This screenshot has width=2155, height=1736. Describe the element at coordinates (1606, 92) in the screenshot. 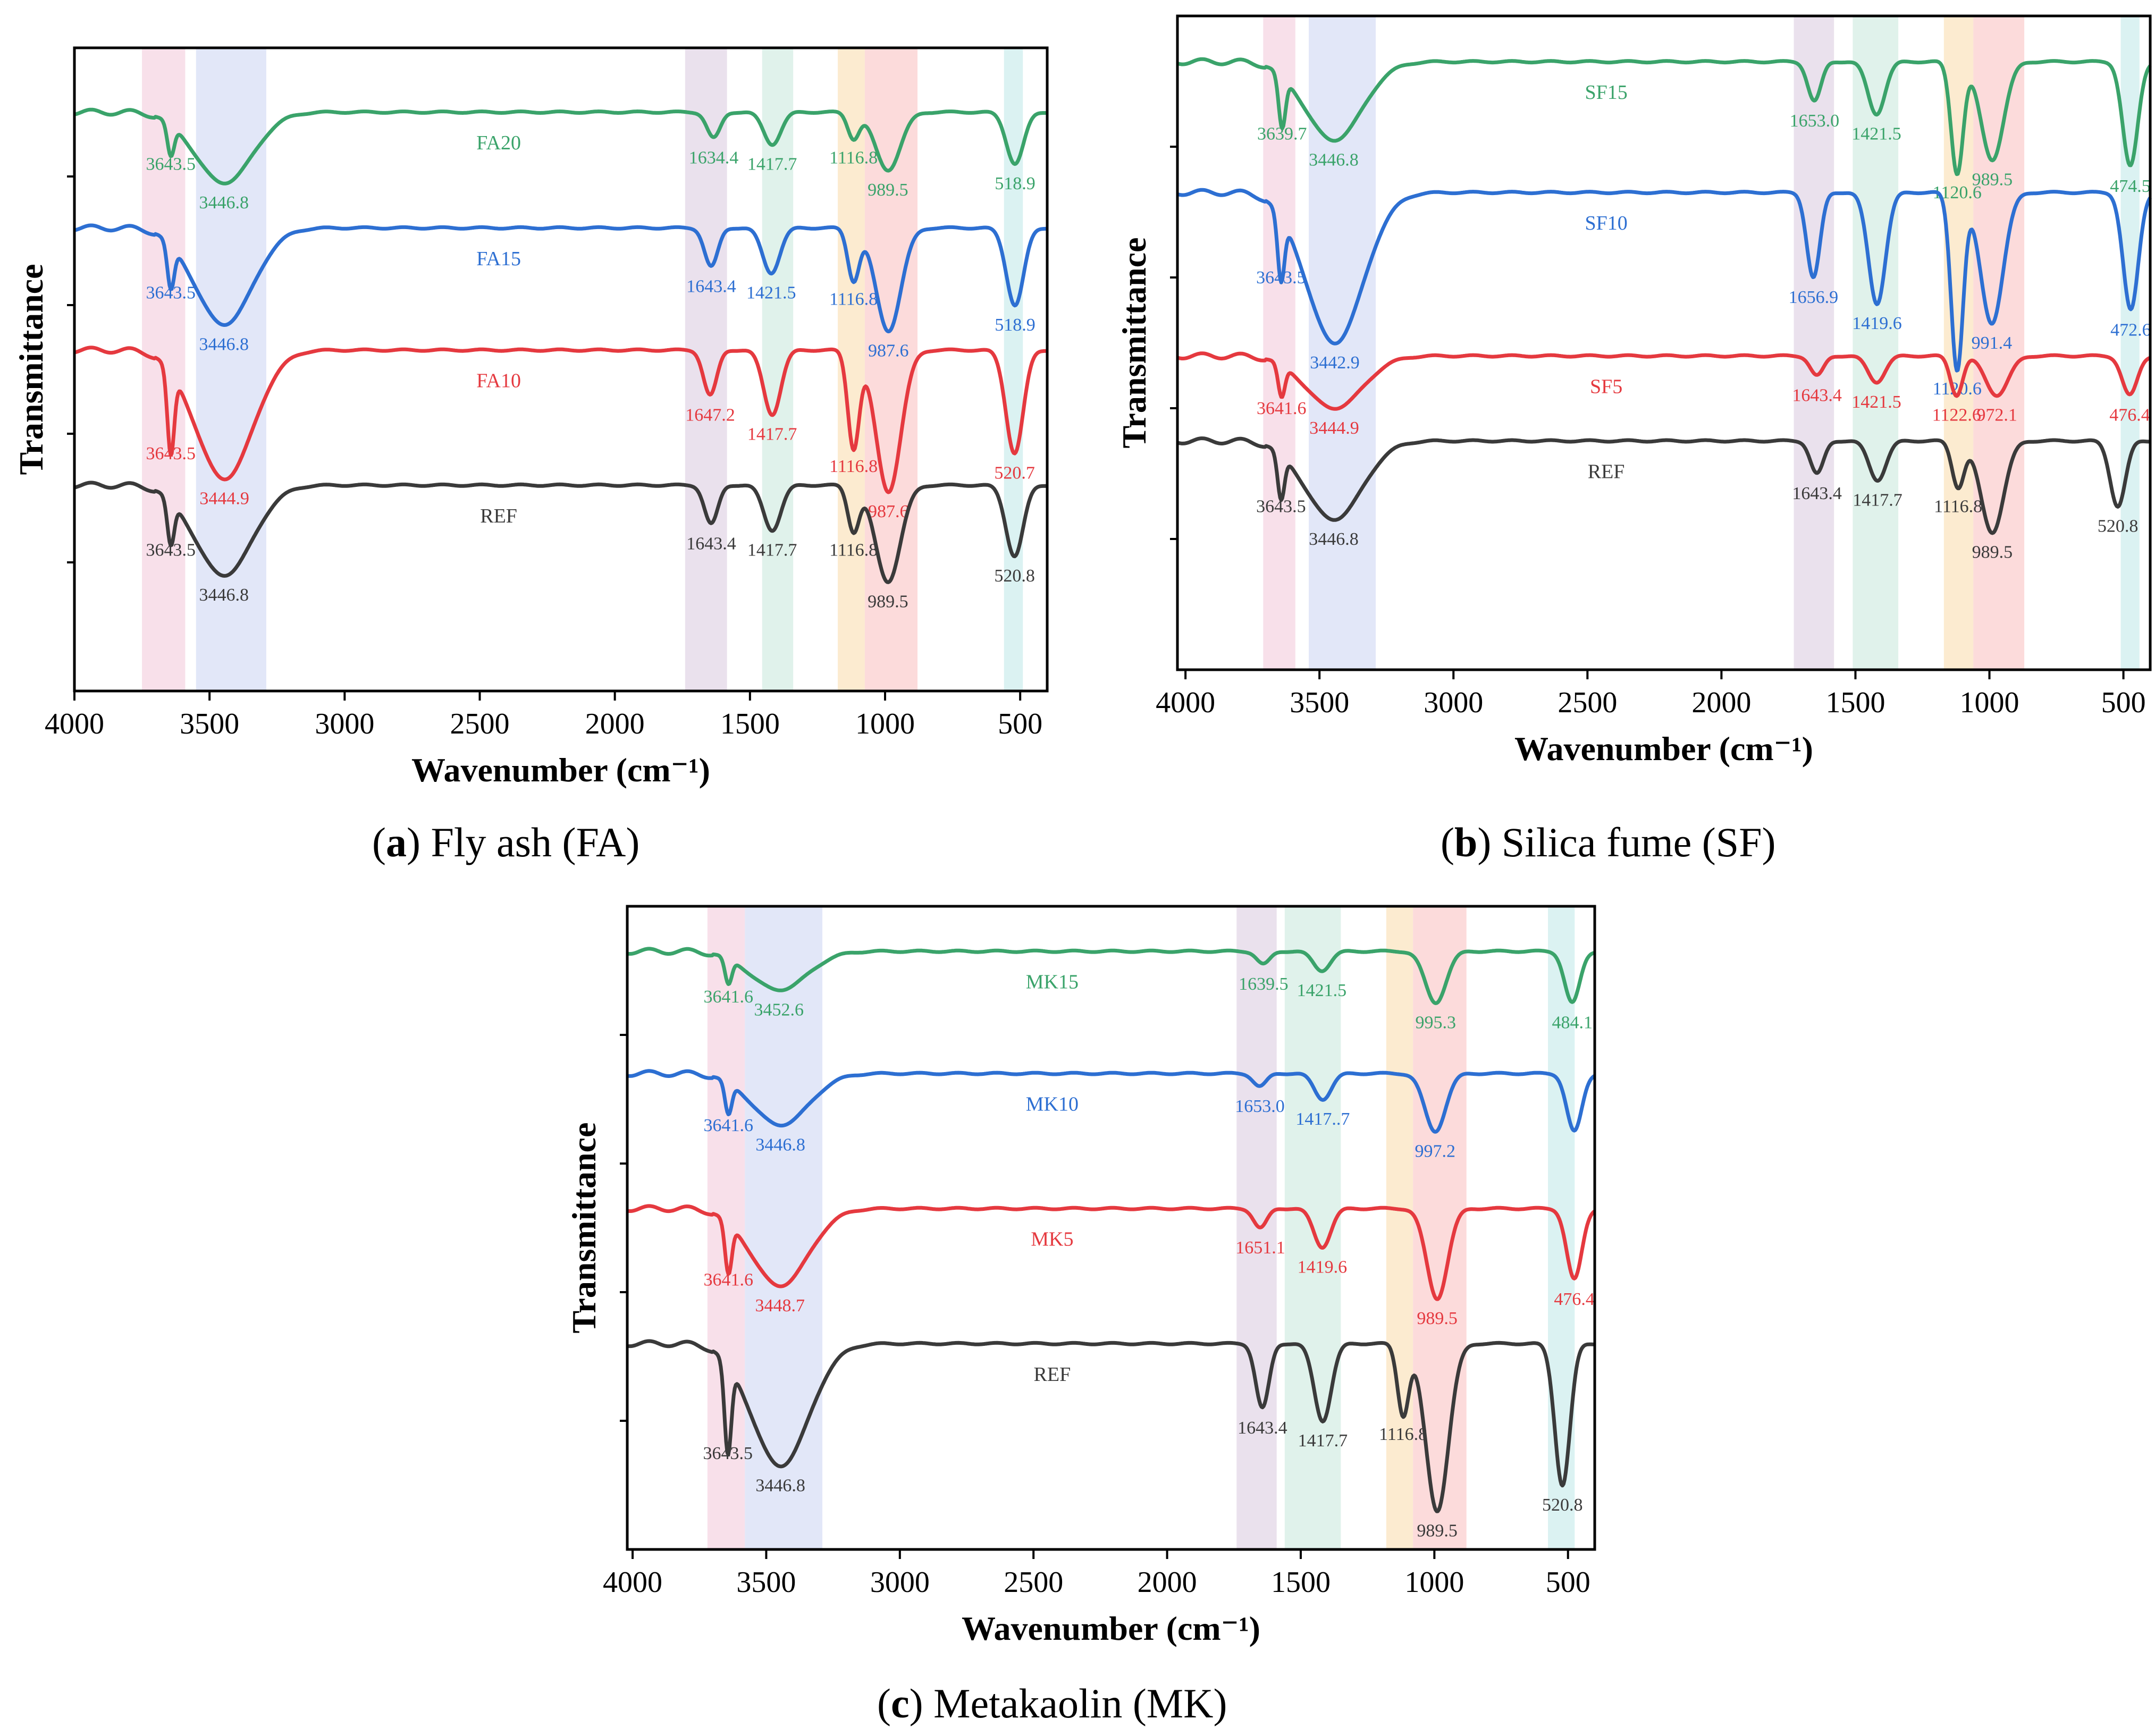

I see `series-label-sf15: SF15` at that location.